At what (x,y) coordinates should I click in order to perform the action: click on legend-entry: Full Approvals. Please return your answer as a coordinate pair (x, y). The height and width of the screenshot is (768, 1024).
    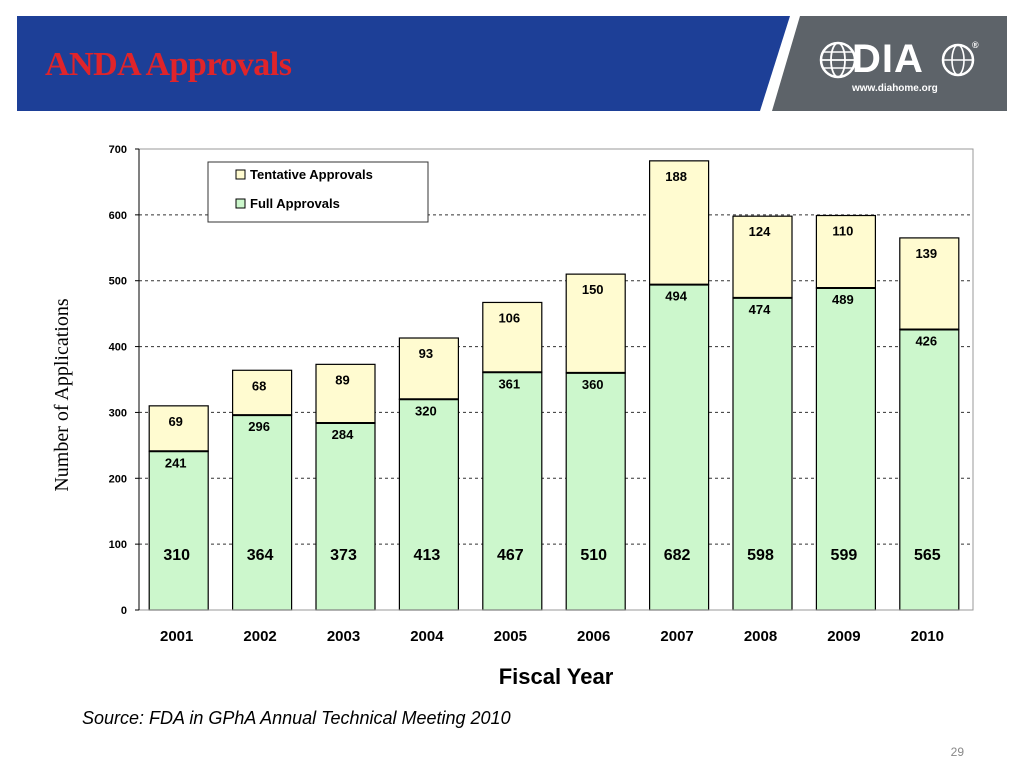
    Looking at the image, I should click on (295, 203).